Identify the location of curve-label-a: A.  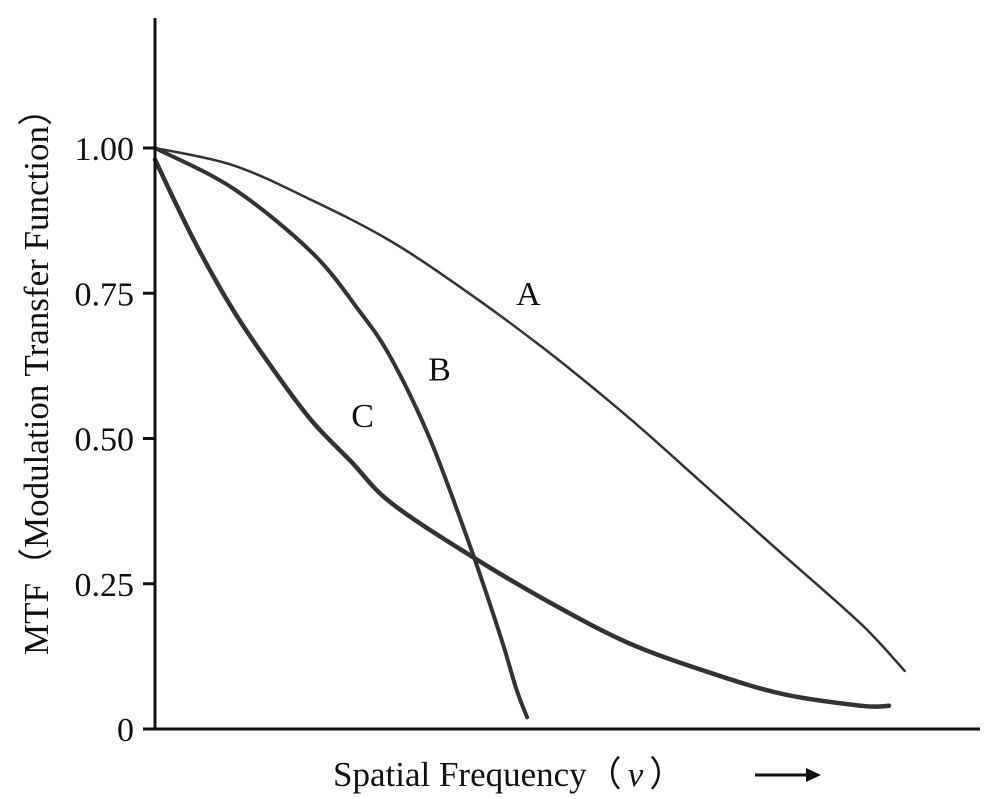
(528, 294).